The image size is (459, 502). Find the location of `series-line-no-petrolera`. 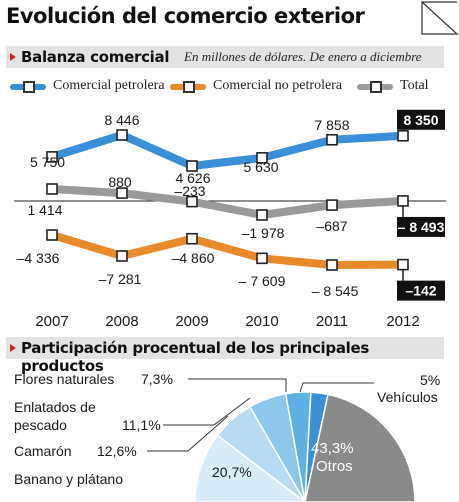

series-line-no-petrolera is located at coordinates (227, 250).